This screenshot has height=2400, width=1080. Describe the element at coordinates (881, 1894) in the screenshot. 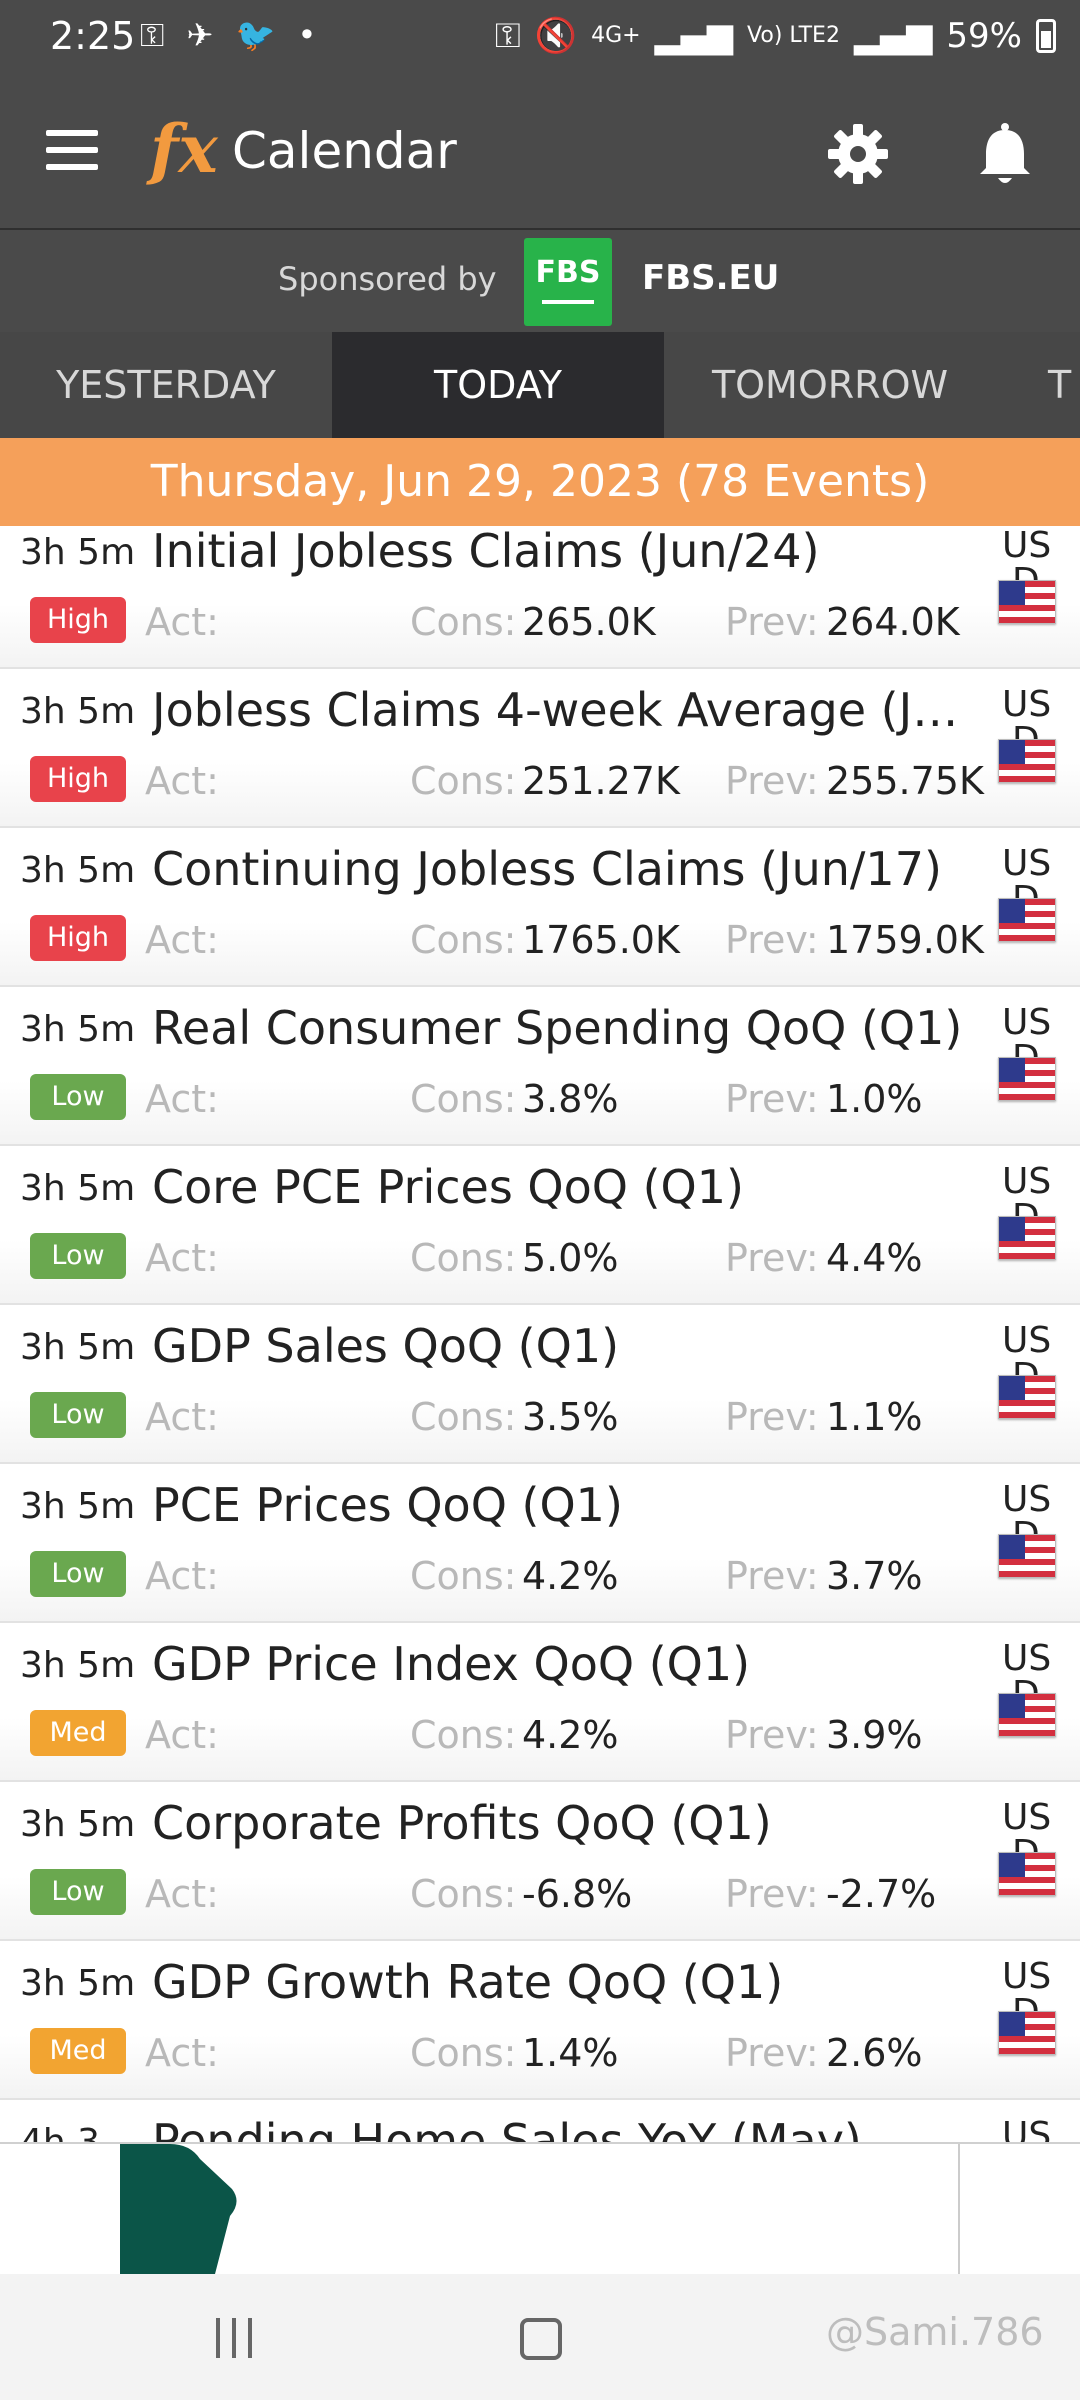

I see `prev-value: -2.7%` at that location.